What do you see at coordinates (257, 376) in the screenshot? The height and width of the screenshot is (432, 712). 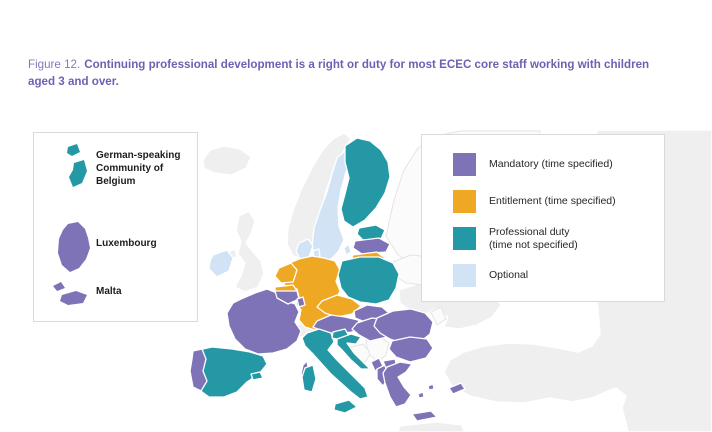 I see `country-balearic-islands` at bounding box center [257, 376].